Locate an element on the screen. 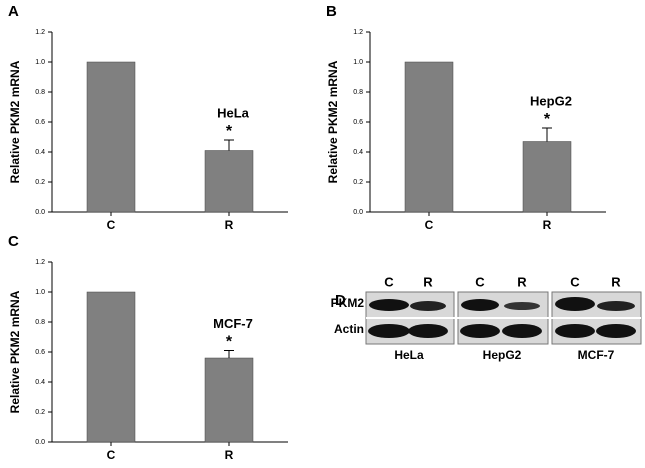  panel-label: C is located at coordinates (13, 241).